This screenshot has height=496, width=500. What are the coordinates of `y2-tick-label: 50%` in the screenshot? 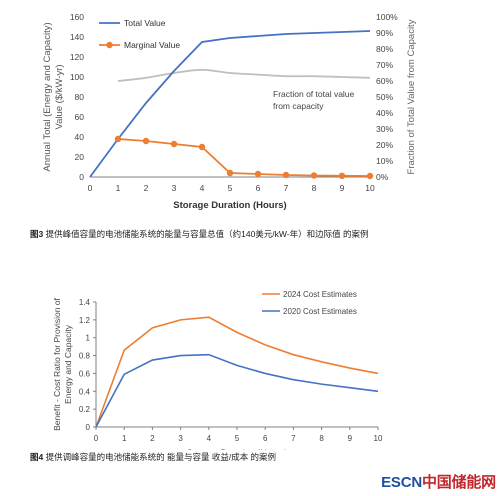 It's located at (384, 97).